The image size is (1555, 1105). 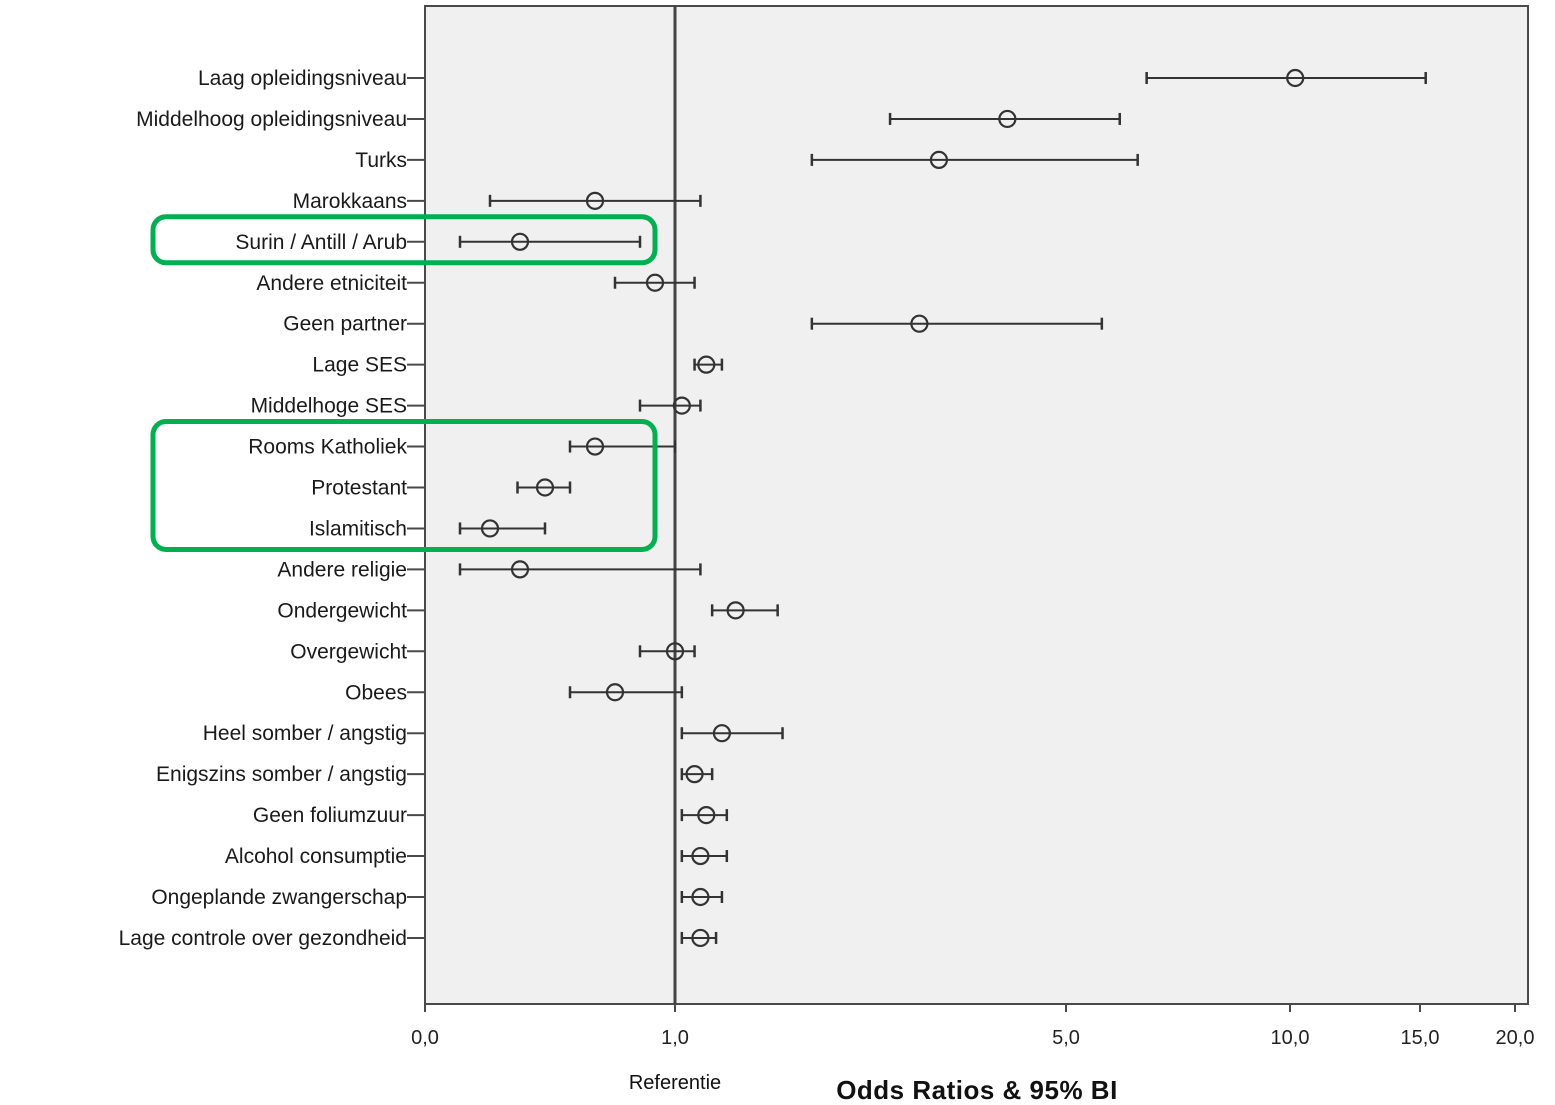 What do you see at coordinates (359, 365) in the screenshot?
I see `row-label: Lage SES` at bounding box center [359, 365].